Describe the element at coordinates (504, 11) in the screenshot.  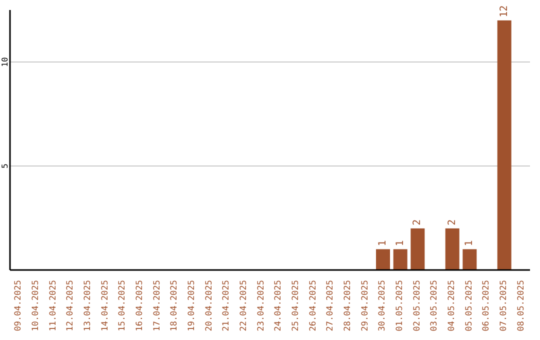
I see `value-label: 12` at that location.